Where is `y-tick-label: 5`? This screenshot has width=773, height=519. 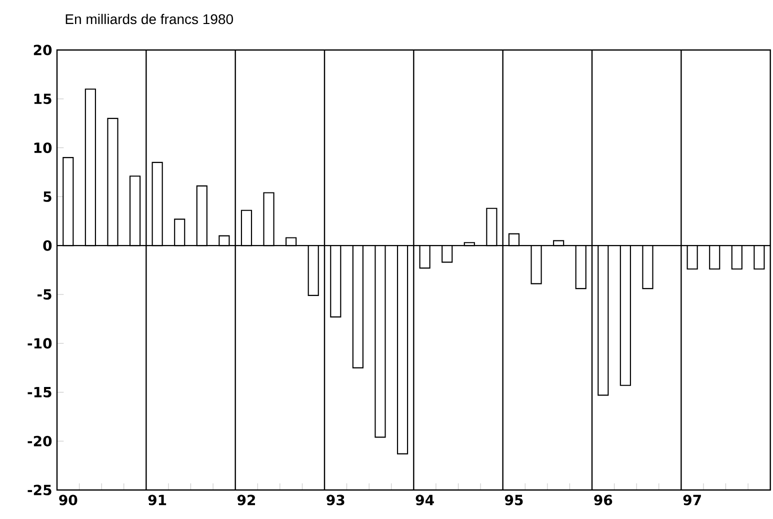 y-tick-label: 5 is located at coordinates (48, 196).